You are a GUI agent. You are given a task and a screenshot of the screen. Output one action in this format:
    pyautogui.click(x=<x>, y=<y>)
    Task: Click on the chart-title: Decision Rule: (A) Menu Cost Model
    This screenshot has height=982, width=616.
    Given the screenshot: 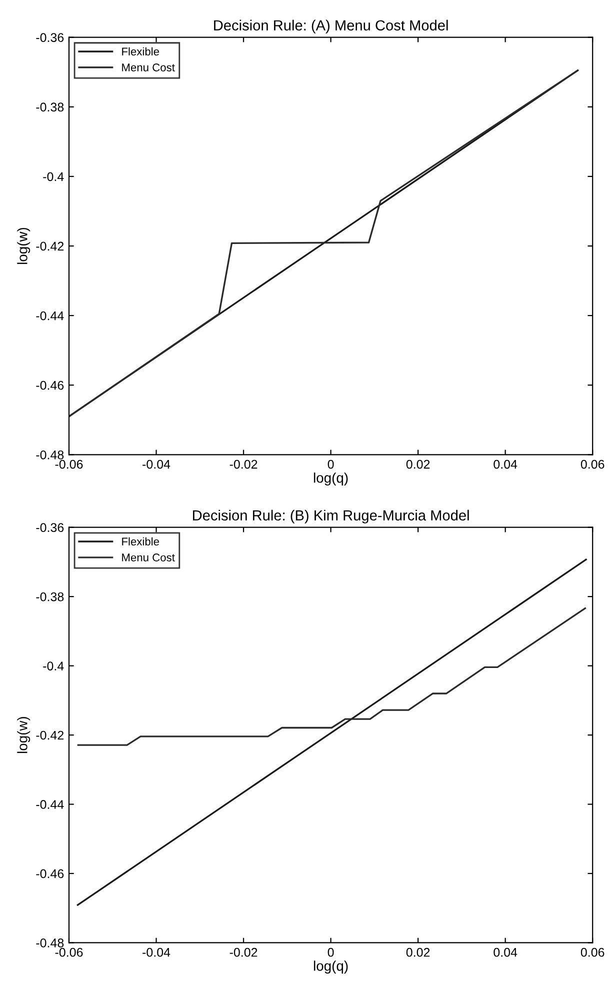 What is the action you would take?
    pyautogui.click(x=331, y=27)
    